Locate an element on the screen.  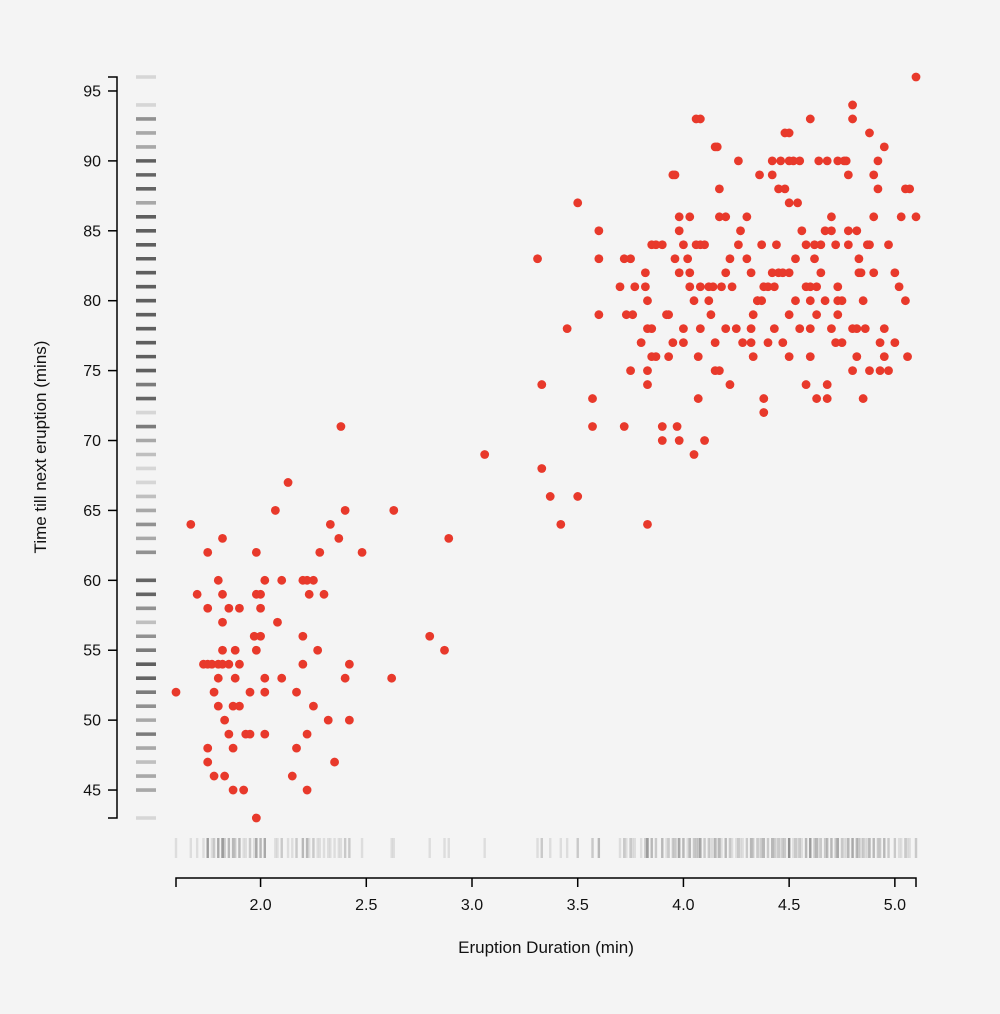
y-tick-label: 55 is located at coordinates (92, 651).